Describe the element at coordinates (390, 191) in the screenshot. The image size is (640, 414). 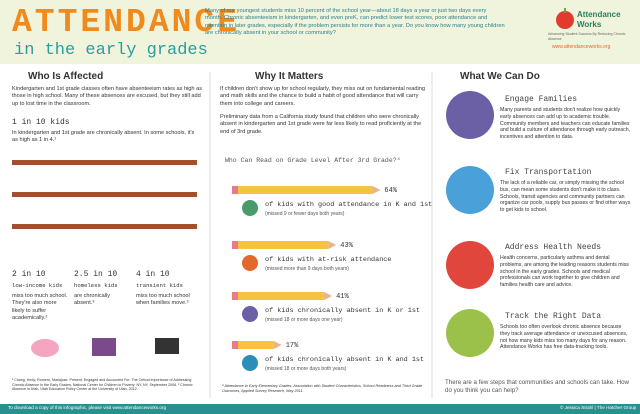
I see `value-label: 64%` at that location.